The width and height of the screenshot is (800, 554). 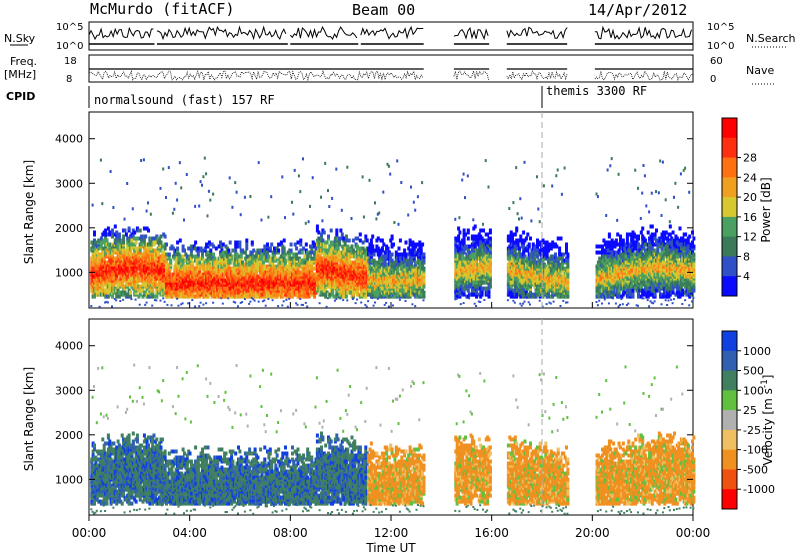 I want to click on velocity-colorbar-label-7: -1000, so click(x=759, y=489).